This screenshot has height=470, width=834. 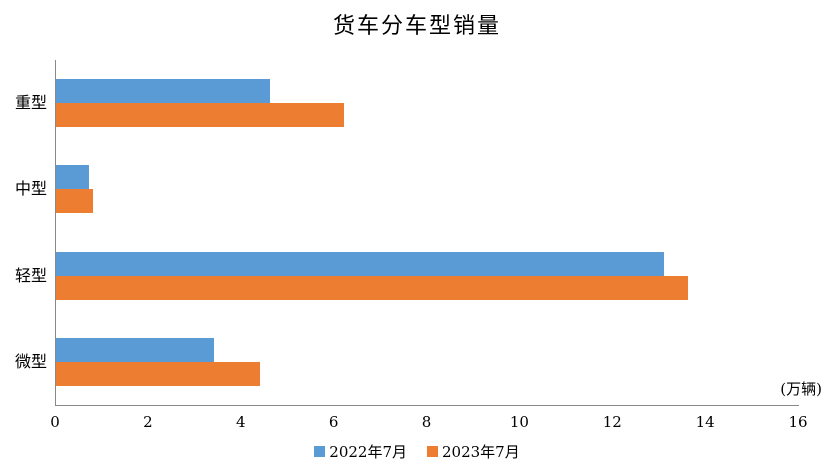 What do you see at coordinates (30, 275) in the screenshot?
I see `category-label-2: 轻型` at bounding box center [30, 275].